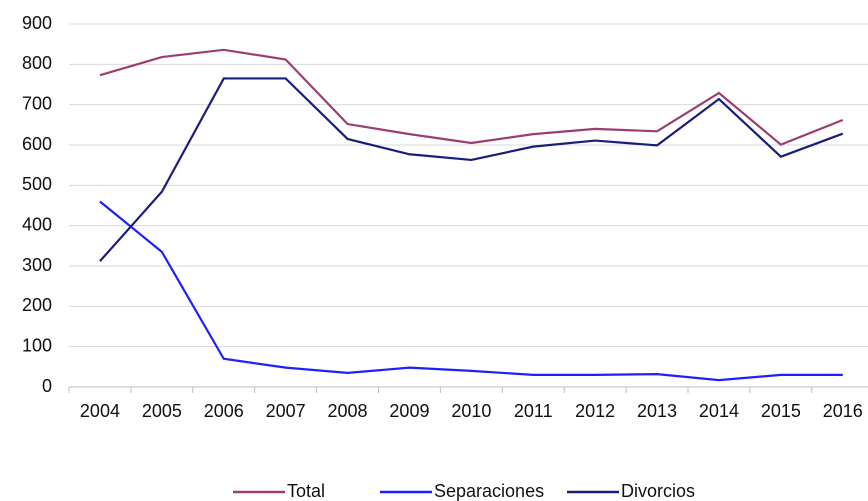 The image size is (868, 501). Describe the element at coordinates (657, 411) in the screenshot. I see `x-tick-label: 2013` at that location.